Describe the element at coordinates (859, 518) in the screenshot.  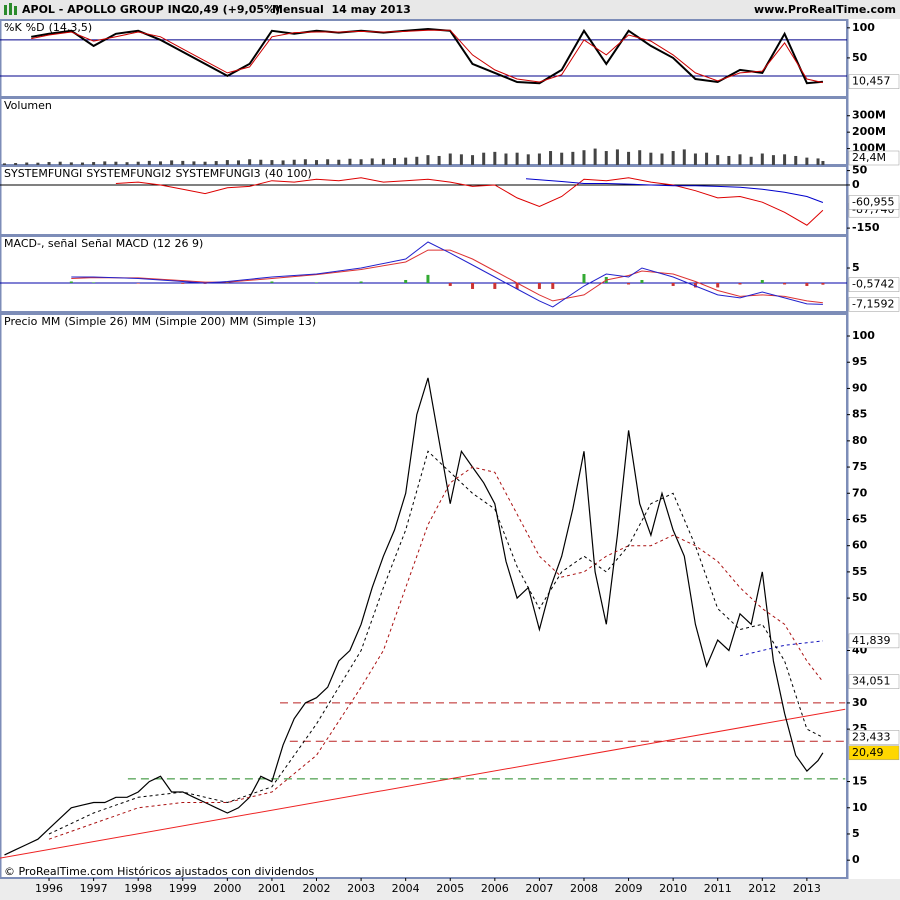
I see `y-tick-label: 65` at that location.